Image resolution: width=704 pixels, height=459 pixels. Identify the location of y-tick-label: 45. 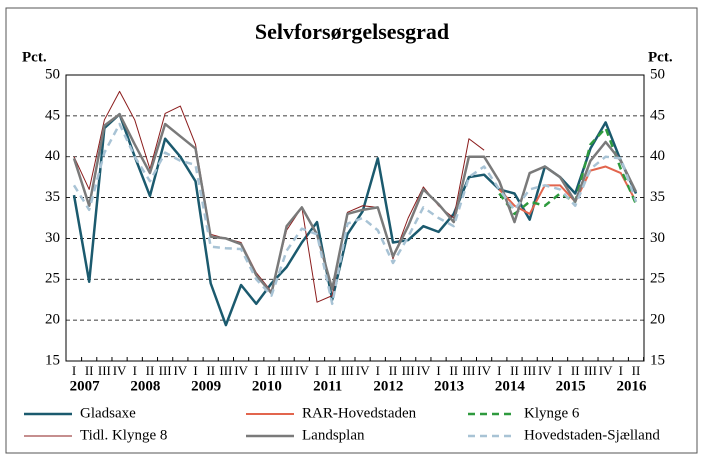
(52, 115).